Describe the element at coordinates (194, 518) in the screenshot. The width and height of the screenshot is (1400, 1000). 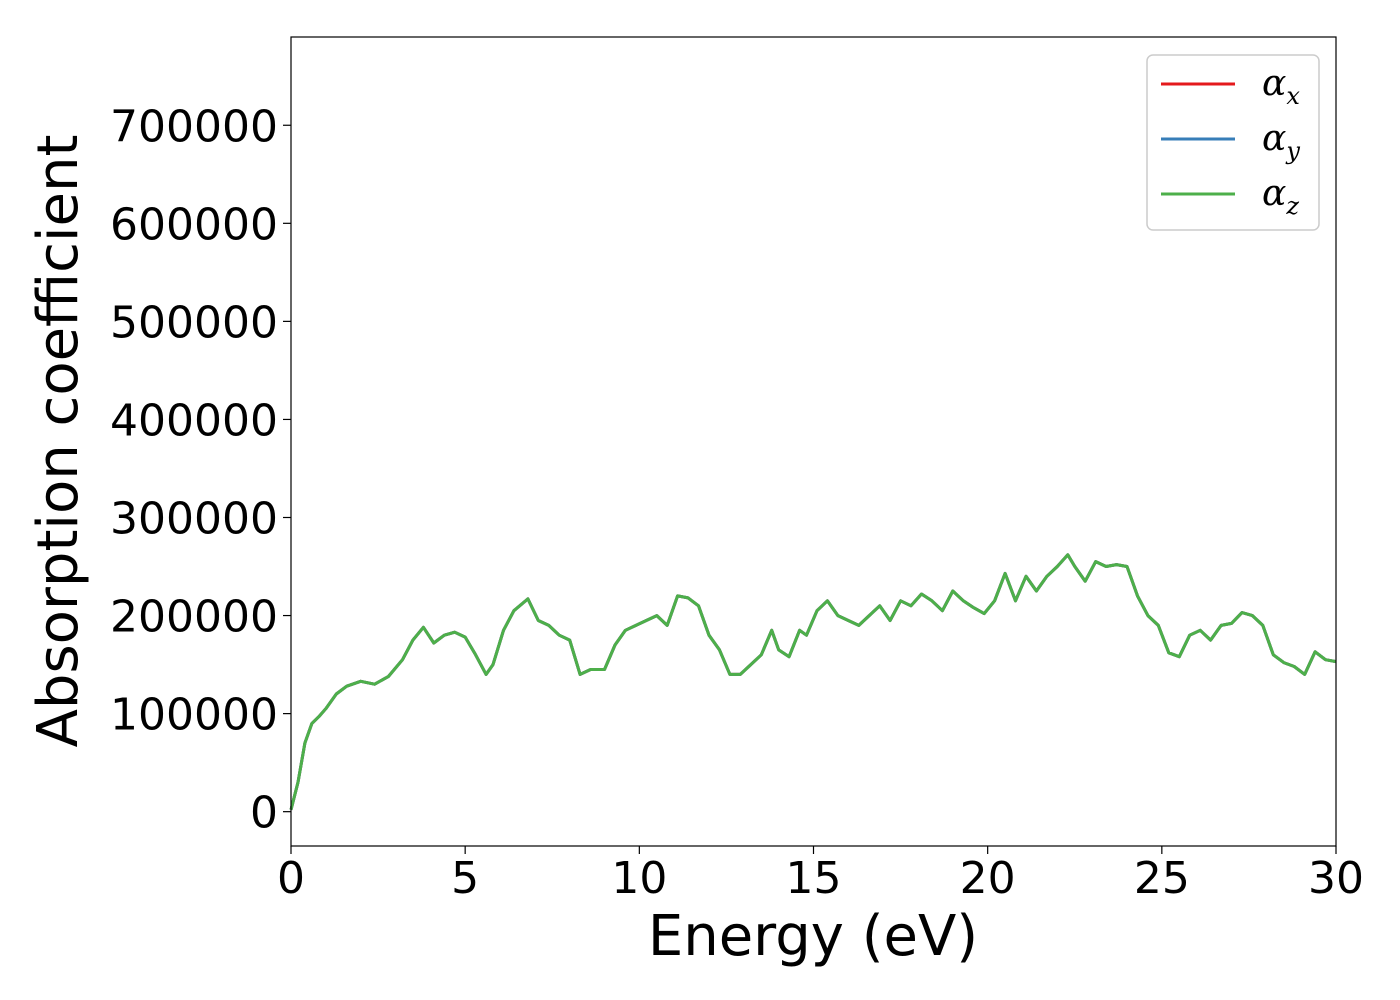
I see `y-tick-label: 300000` at that location.